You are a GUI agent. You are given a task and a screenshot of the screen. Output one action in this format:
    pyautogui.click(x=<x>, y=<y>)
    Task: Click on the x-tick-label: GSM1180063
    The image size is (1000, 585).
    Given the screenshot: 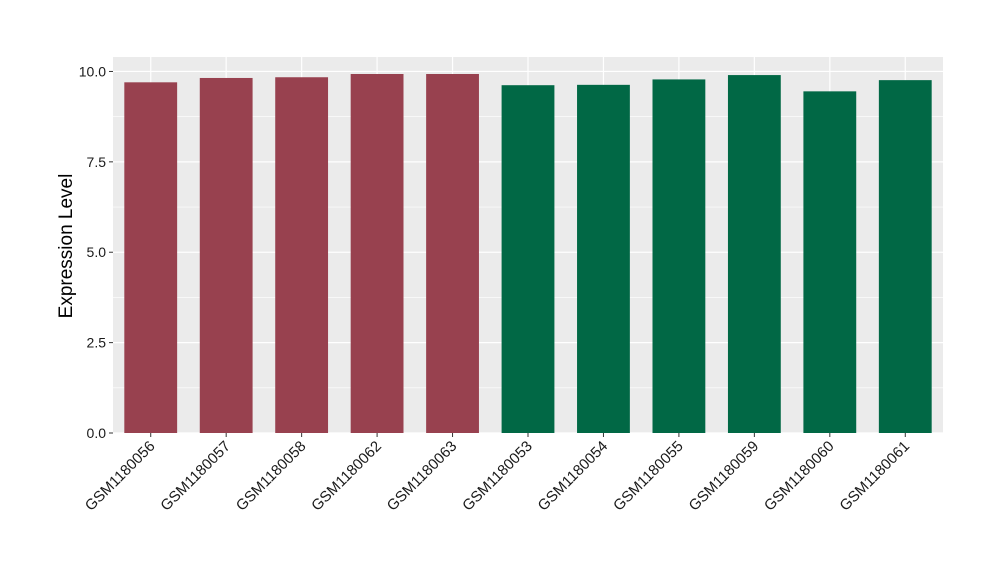 What is the action you would take?
    pyautogui.click(x=422, y=476)
    